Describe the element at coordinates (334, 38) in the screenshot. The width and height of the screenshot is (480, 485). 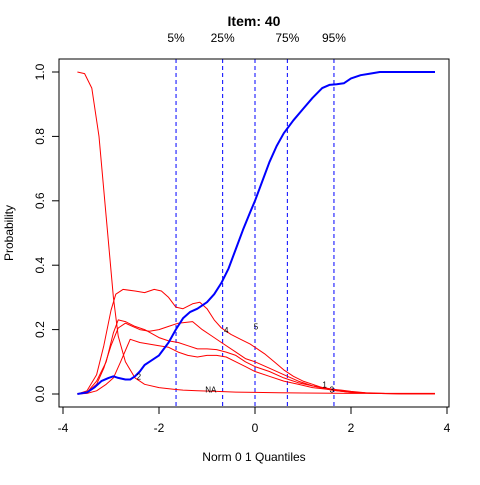
I see `percentile-label-3: 95%` at that location.